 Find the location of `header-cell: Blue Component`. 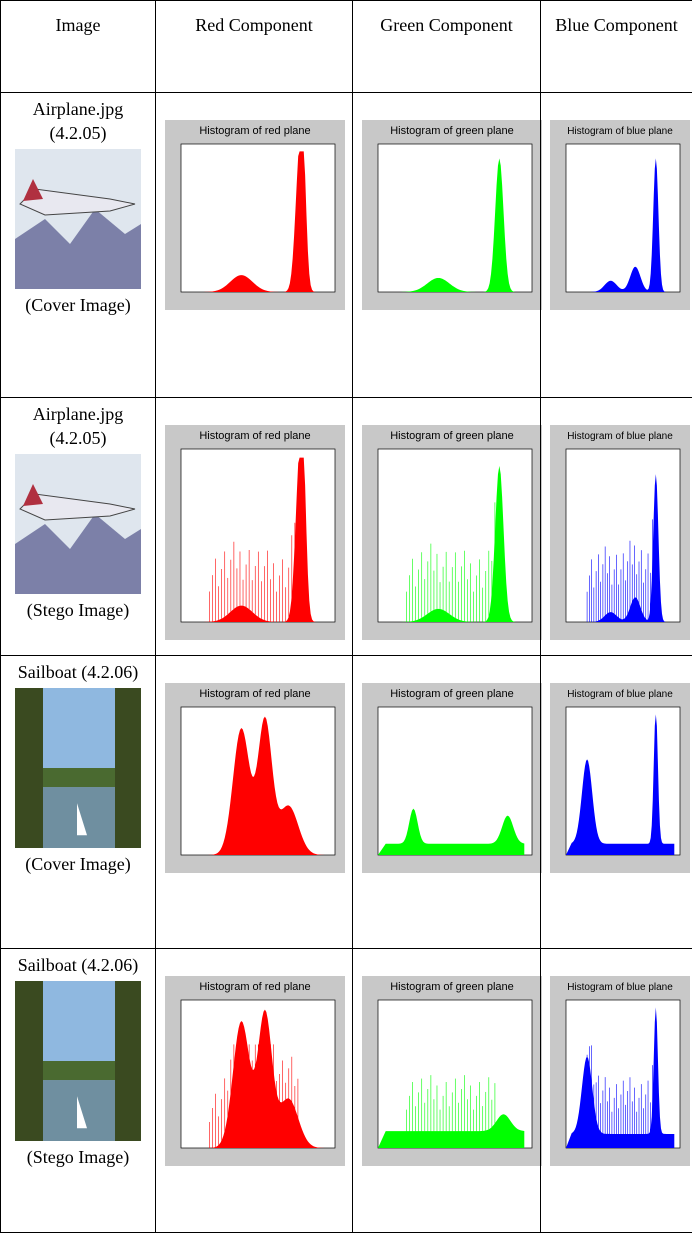

header-cell: Blue Component is located at coordinates (616, 46).